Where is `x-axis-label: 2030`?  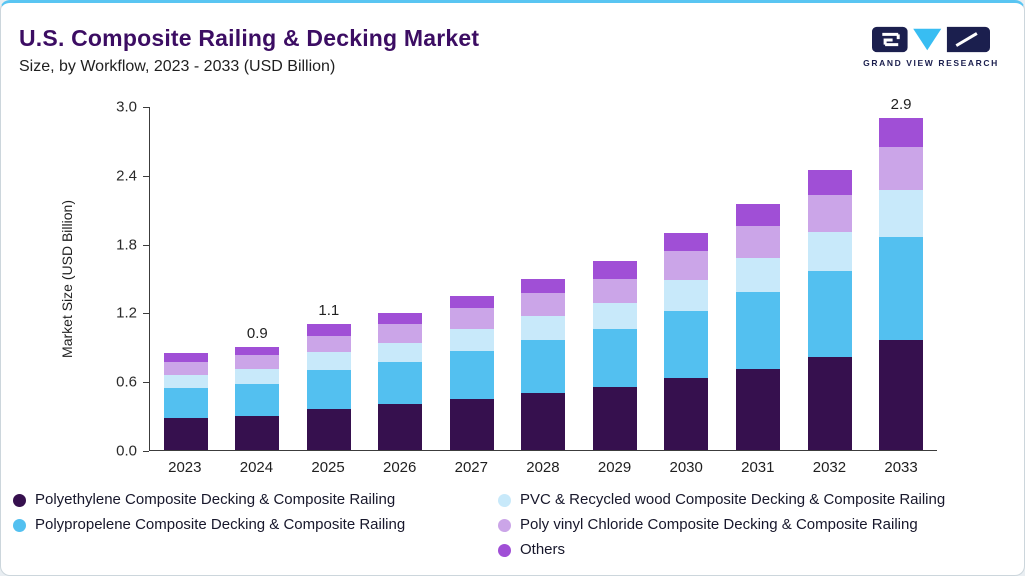
x-axis-label: 2030 is located at coordinates (686, 467).